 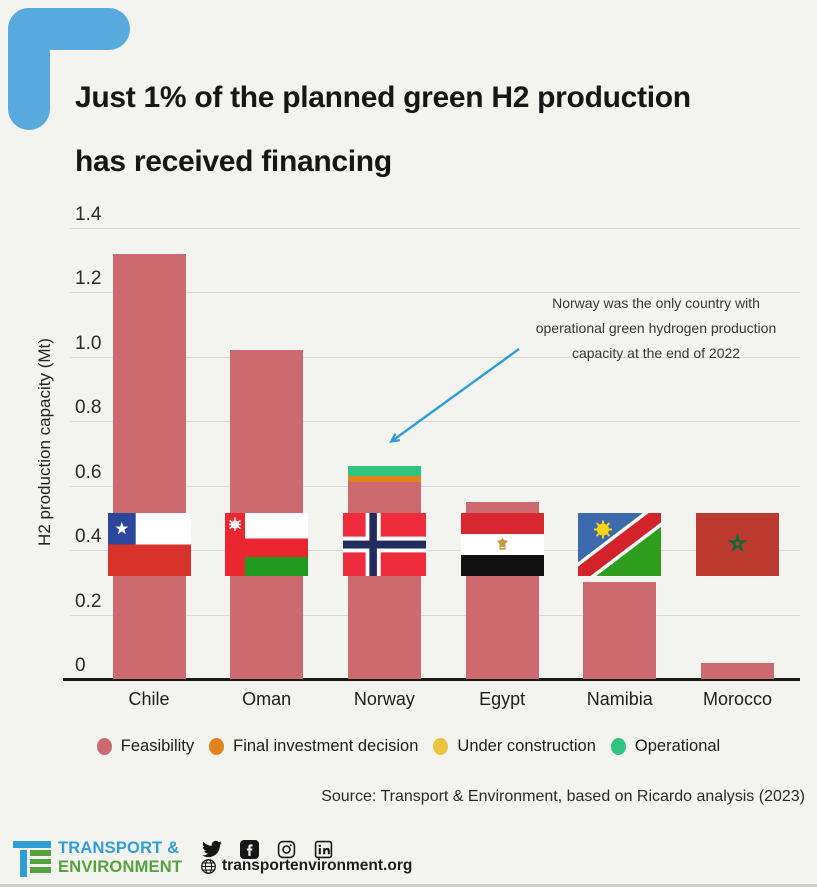 What do you see at coordinates (88, 537) in the screenshot?
I see `y-tick-label-0.4: 0.4` at bounding box center [88, 537].